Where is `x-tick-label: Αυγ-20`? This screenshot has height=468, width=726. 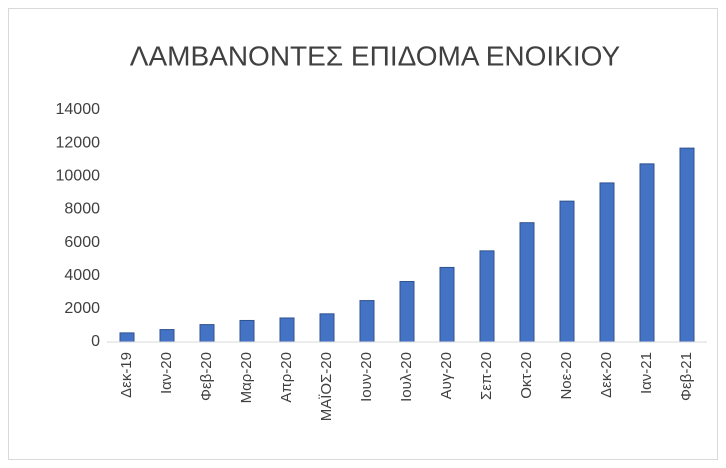
x-tick-label: Αυγ-20 is located at coordinates (446, 375).